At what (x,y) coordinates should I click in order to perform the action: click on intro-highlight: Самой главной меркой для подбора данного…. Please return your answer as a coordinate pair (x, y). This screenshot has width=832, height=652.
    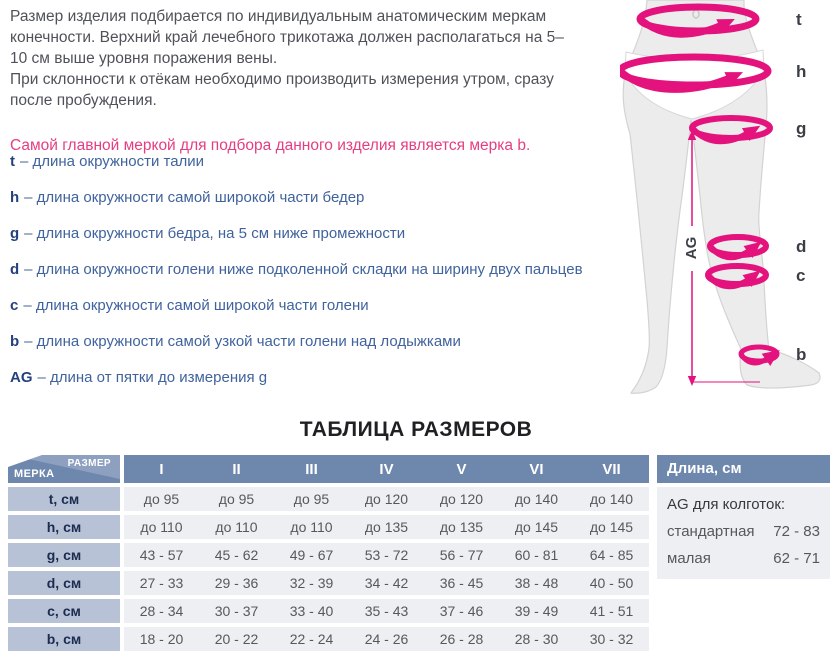
    Looking at the image, I should click on (270, 145).